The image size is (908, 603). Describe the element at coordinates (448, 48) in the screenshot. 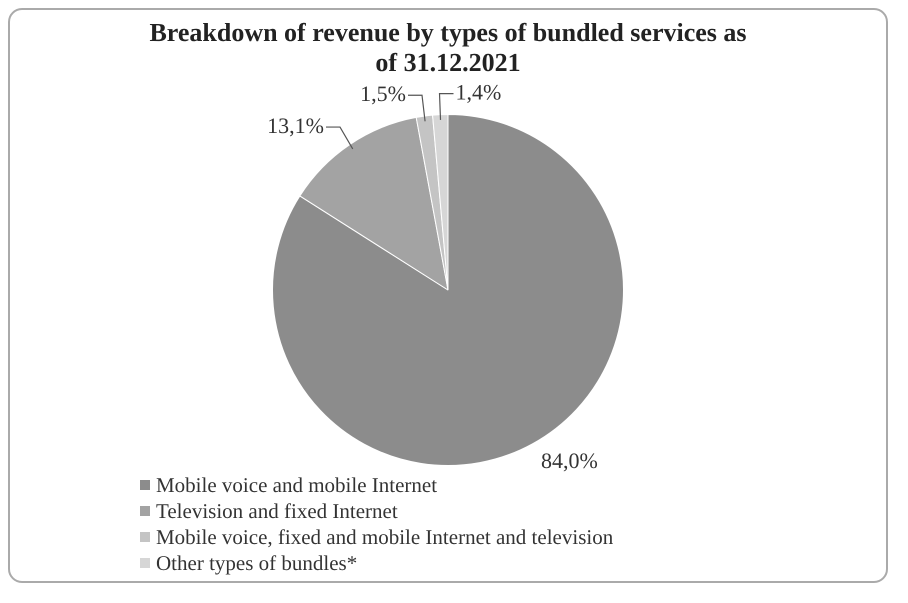

I see `chart-title: Breakdown of revenue by types of bundled services as of 31.12.2021` at that location.